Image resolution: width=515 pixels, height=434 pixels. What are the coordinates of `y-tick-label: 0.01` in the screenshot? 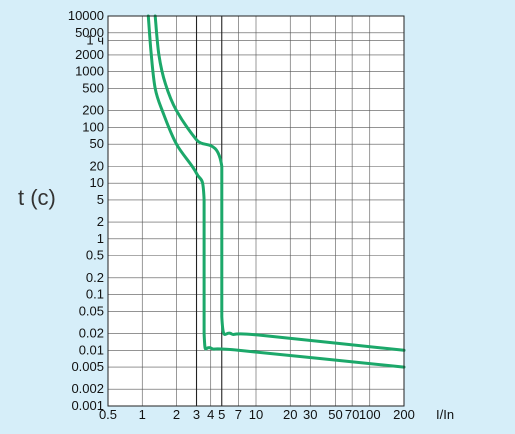 It's located at (91, 349).